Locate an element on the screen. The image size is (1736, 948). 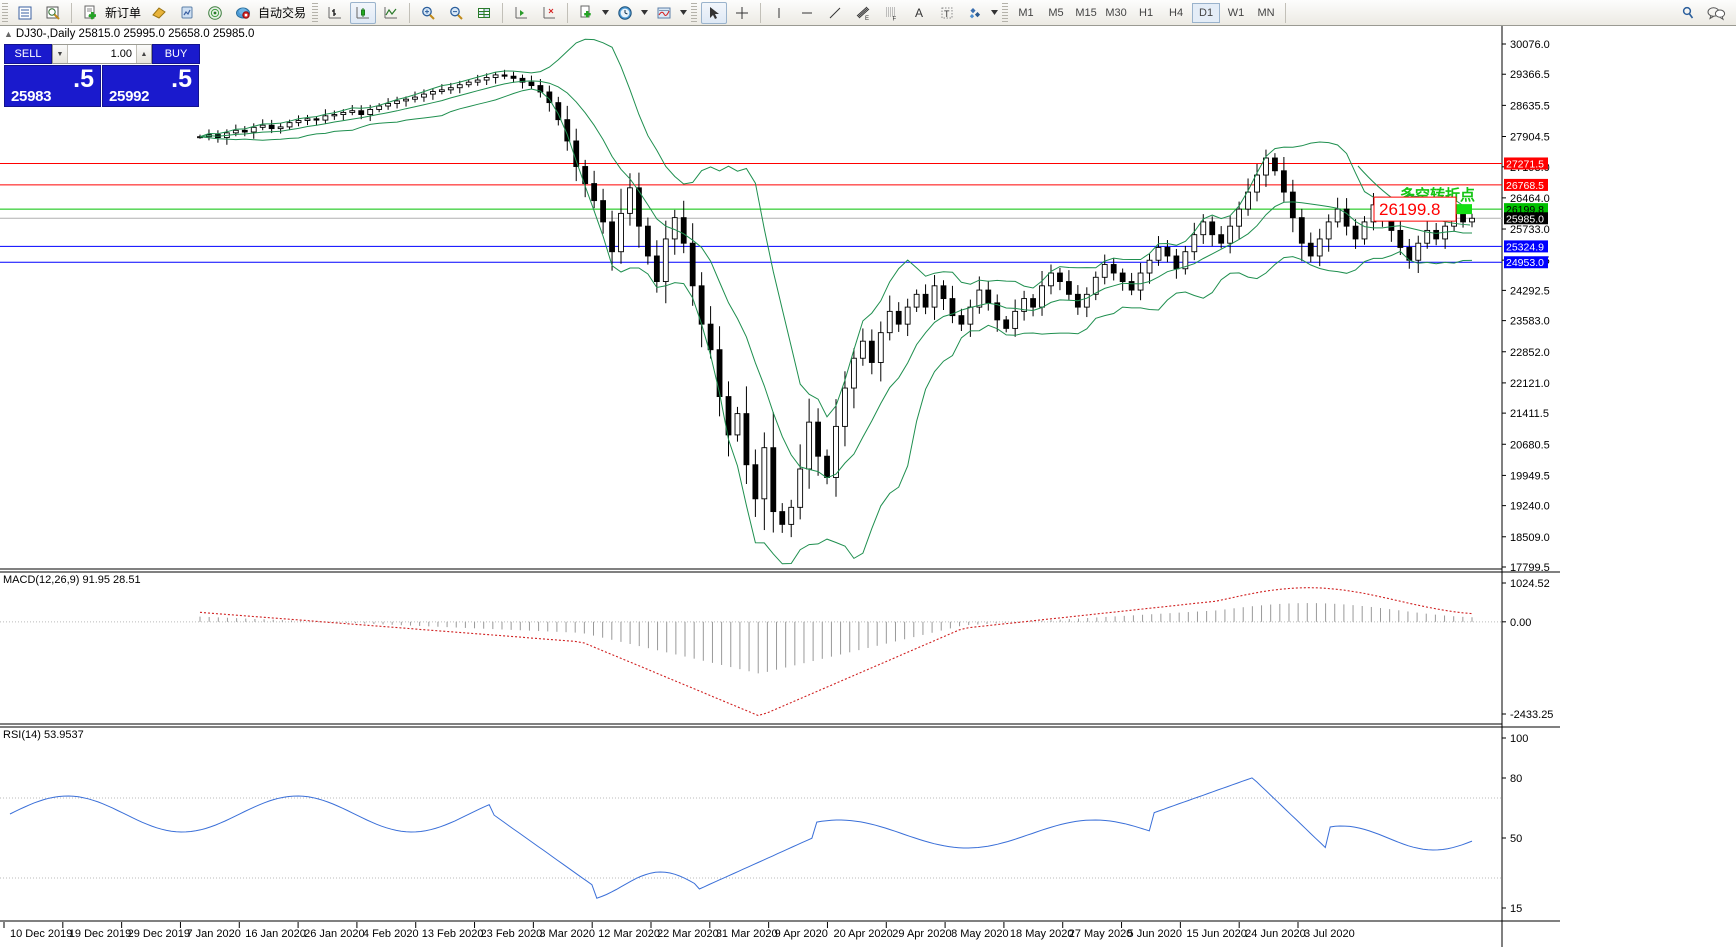
rsi-line is located at coordinates (741, 838).